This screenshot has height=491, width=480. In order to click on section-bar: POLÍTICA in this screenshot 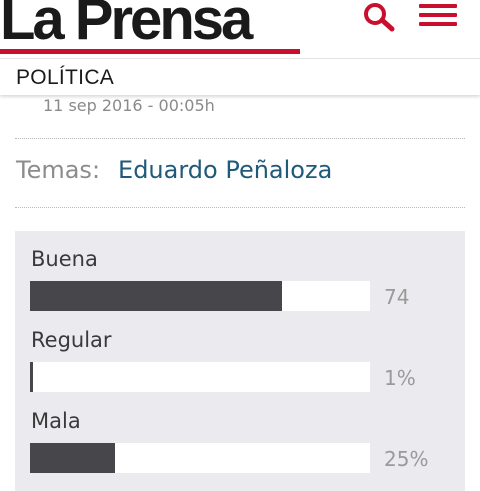, I will do `click(240, 76)`.